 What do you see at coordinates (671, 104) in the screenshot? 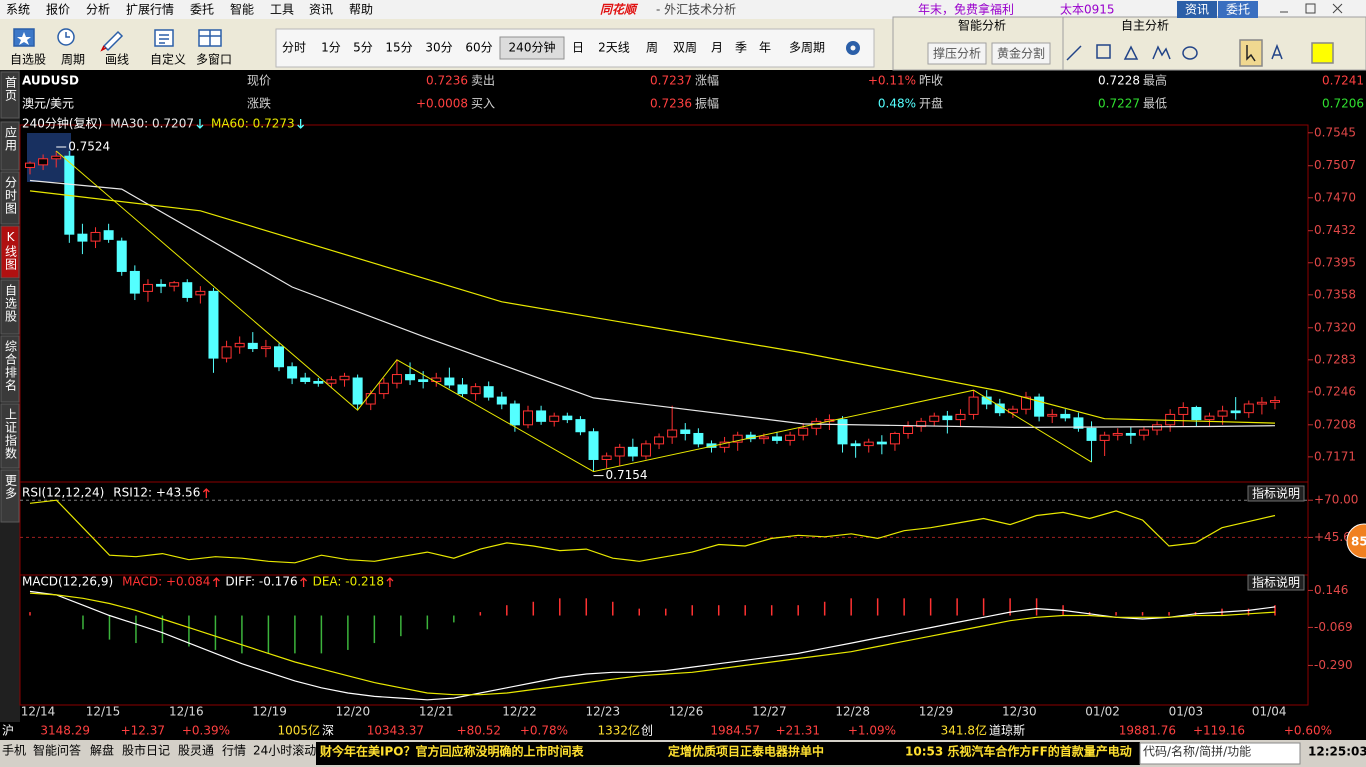
I see `quote-value: 0.7236` at bounding box center [671, 104].